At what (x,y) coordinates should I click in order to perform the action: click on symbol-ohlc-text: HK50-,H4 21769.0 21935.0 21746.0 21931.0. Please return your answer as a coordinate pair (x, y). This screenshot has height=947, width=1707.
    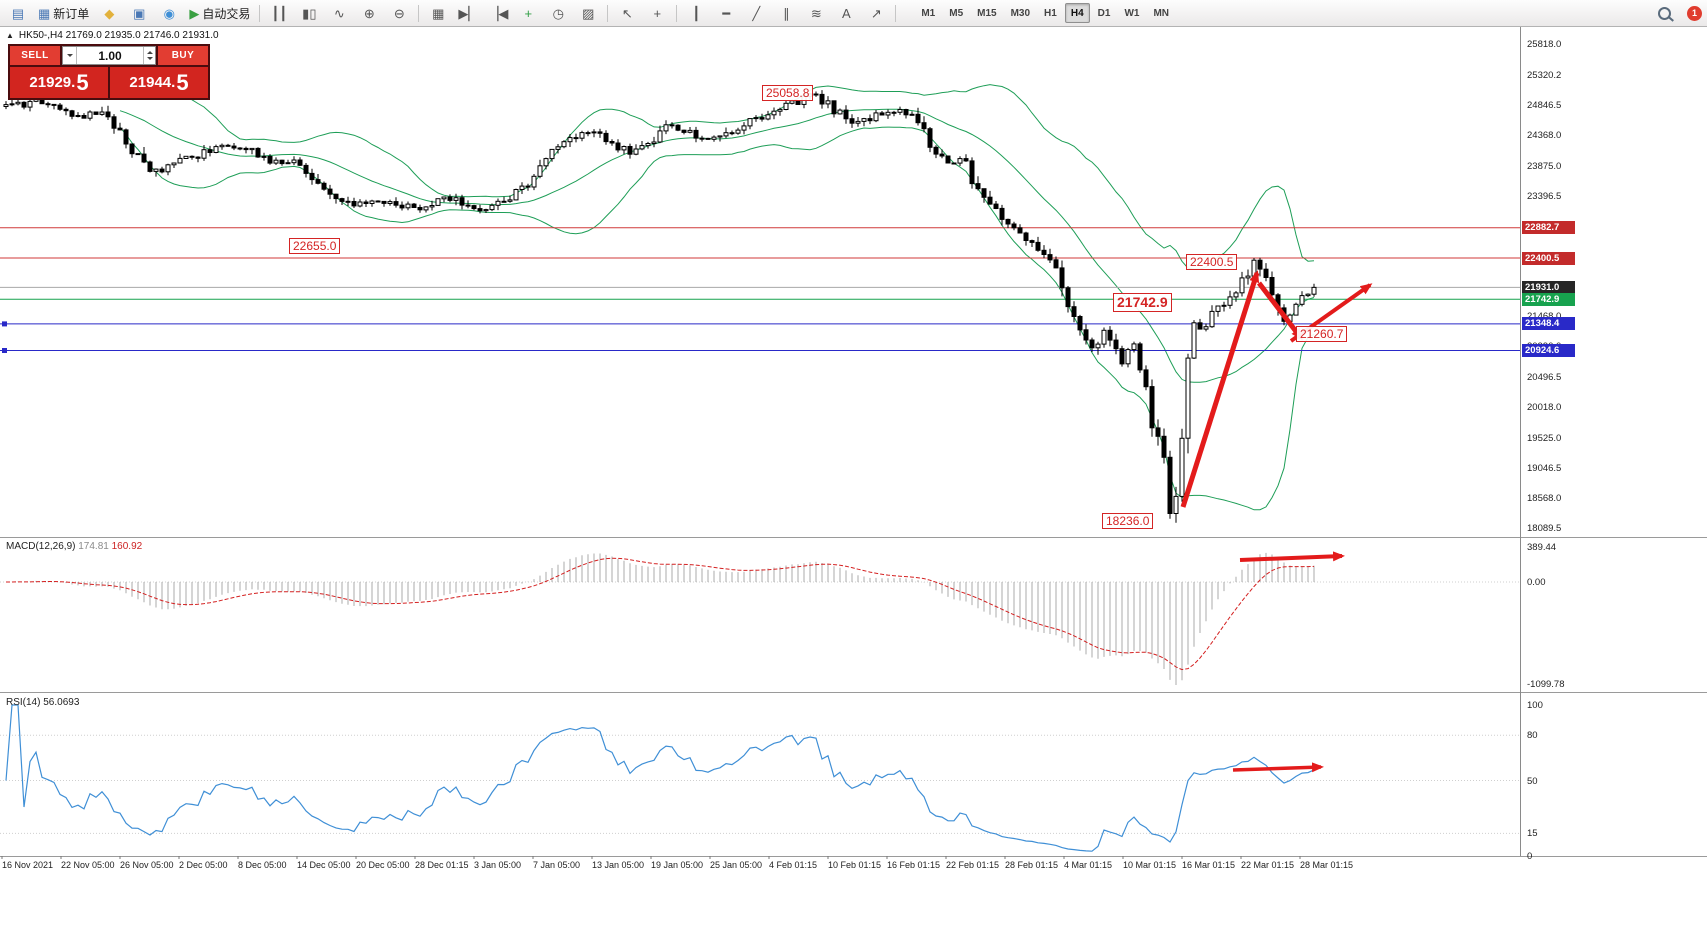
    Looking at the image, I should click on (118, 35).